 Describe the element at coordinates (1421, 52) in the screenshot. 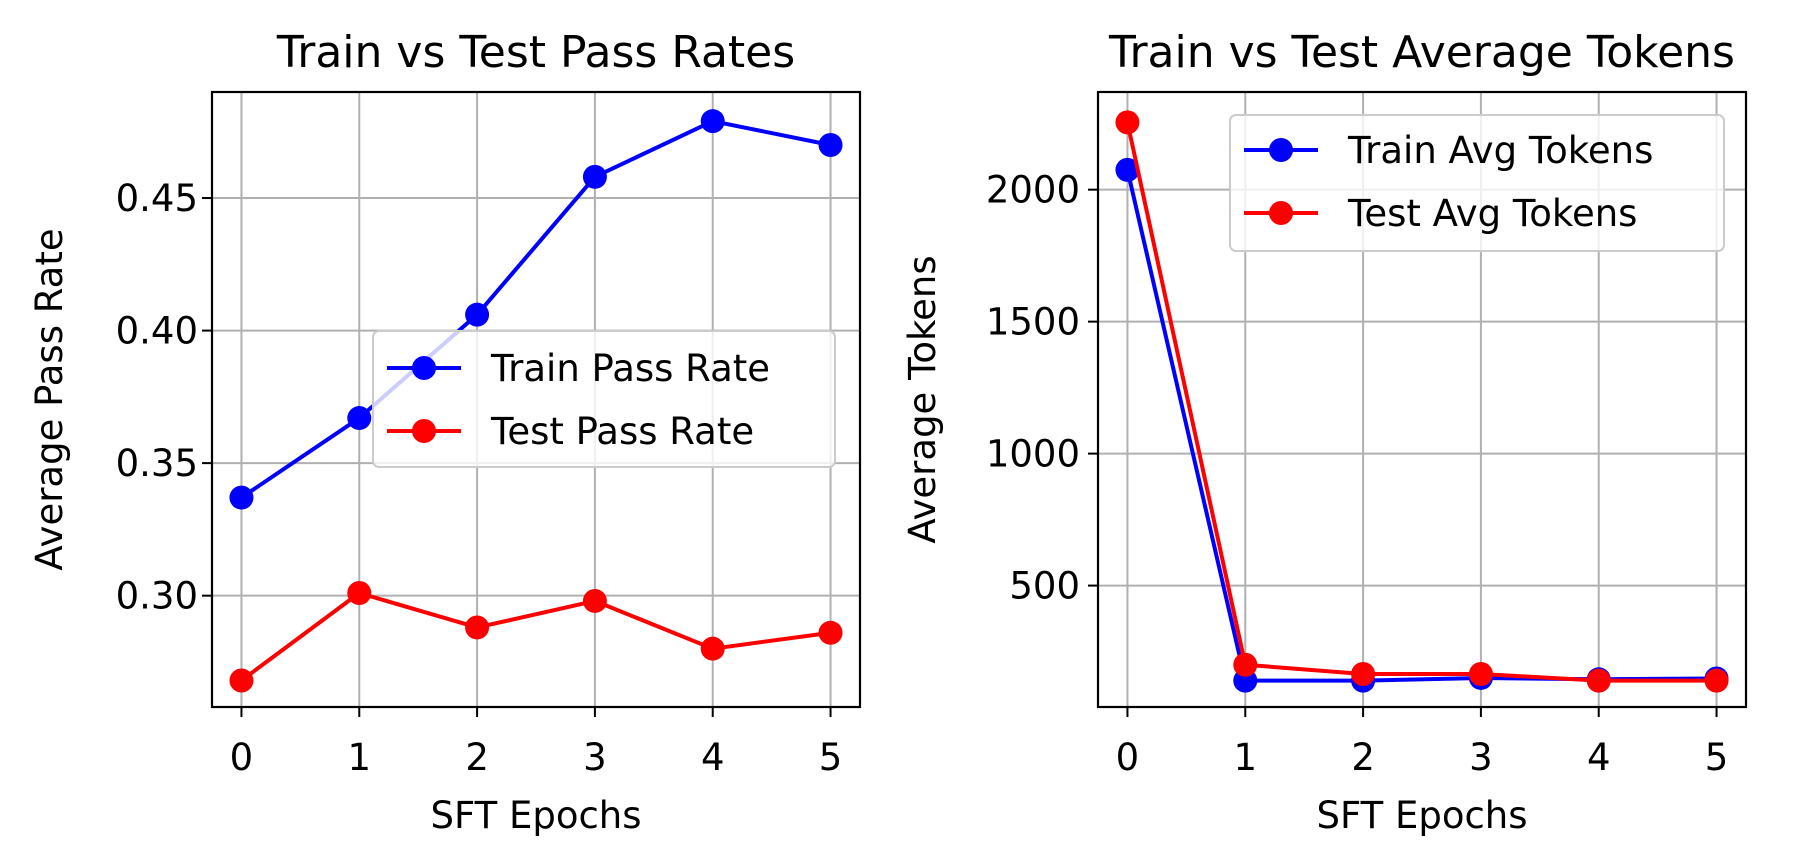

I see `chart-title: Train vs Test Average Tokens` at that location.